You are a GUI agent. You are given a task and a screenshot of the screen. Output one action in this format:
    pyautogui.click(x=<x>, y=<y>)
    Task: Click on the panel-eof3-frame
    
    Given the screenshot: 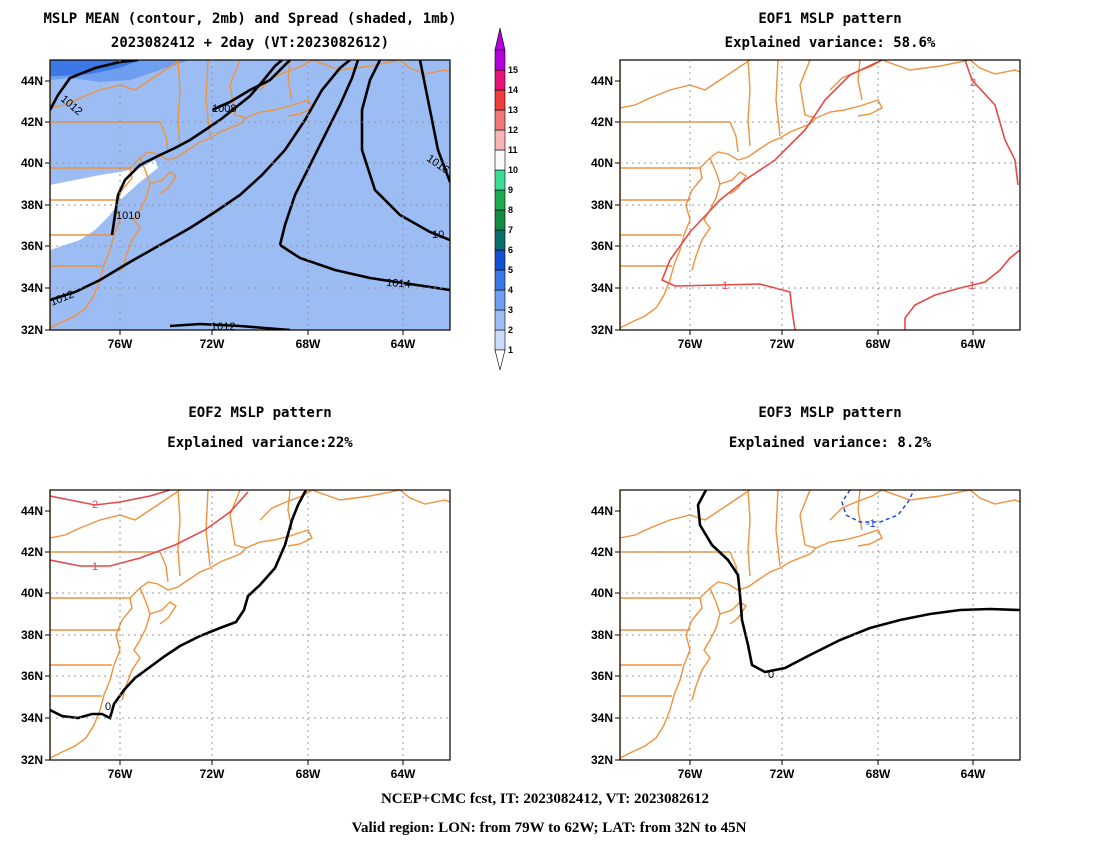 What is the action you would take?
    pyautogui.click(x=820, y=625)
    